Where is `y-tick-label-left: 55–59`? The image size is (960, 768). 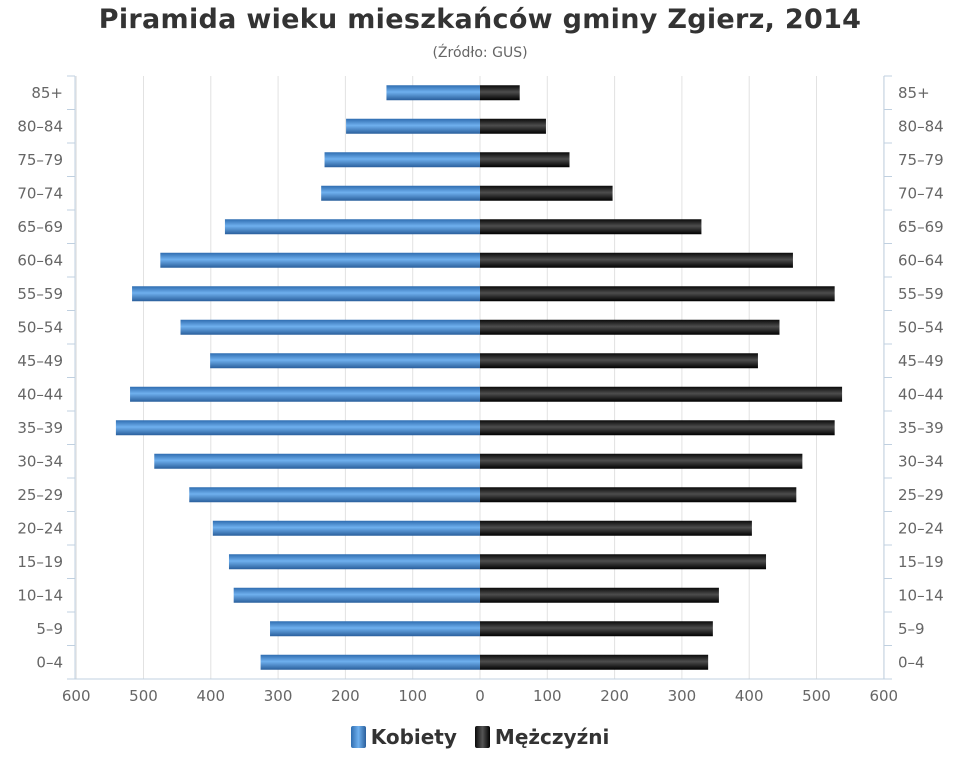
y-tick-label-left: 55–59 is located at coordinates (40, 294).